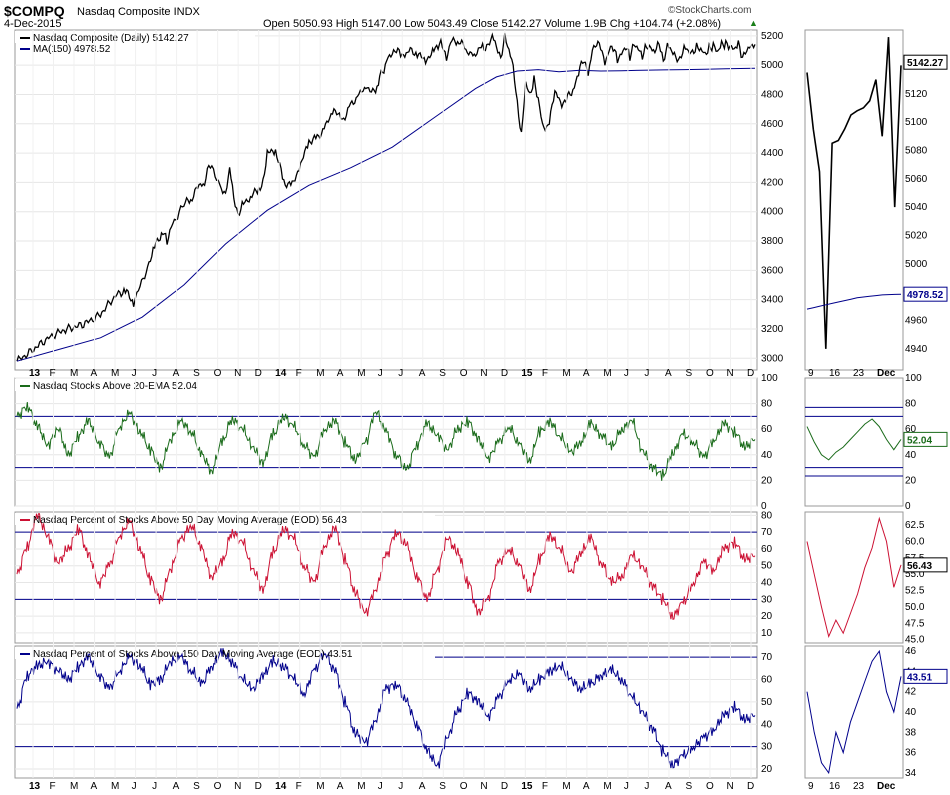 Image resolution: width=950 pixels, height=795 pixels. Describe the element at coordinates (911, 404) in the screenshot. I see `zoom-y-tick-label: 80` at that location.